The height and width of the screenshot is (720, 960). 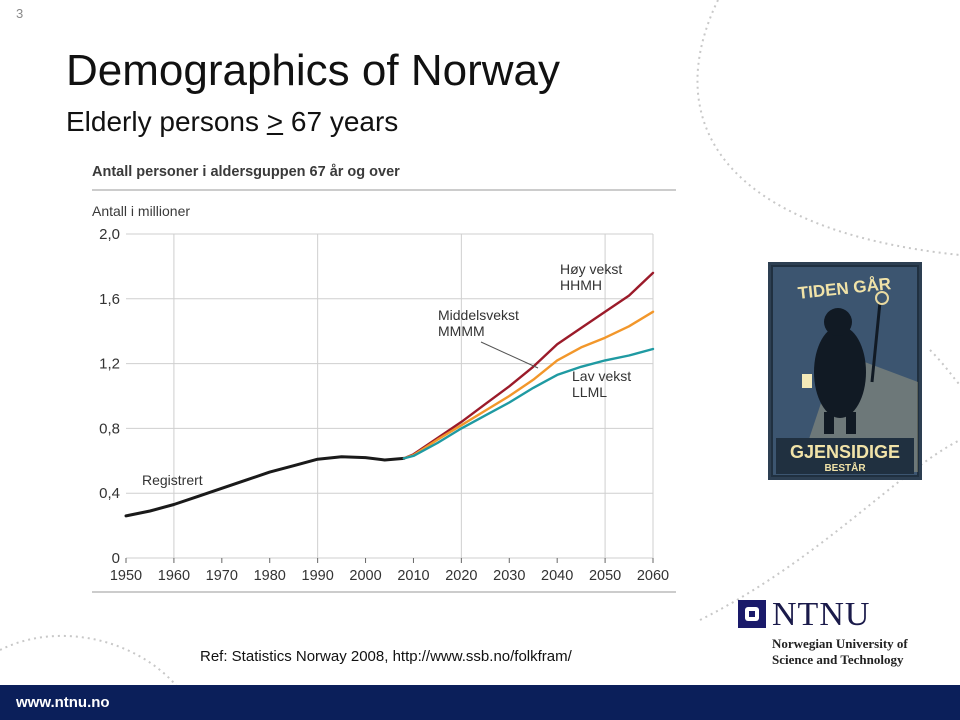 What do you see at coordinates (509, 355) in the screenshot?
I see `label-pointer-medium` at bounding box center [509, 355].